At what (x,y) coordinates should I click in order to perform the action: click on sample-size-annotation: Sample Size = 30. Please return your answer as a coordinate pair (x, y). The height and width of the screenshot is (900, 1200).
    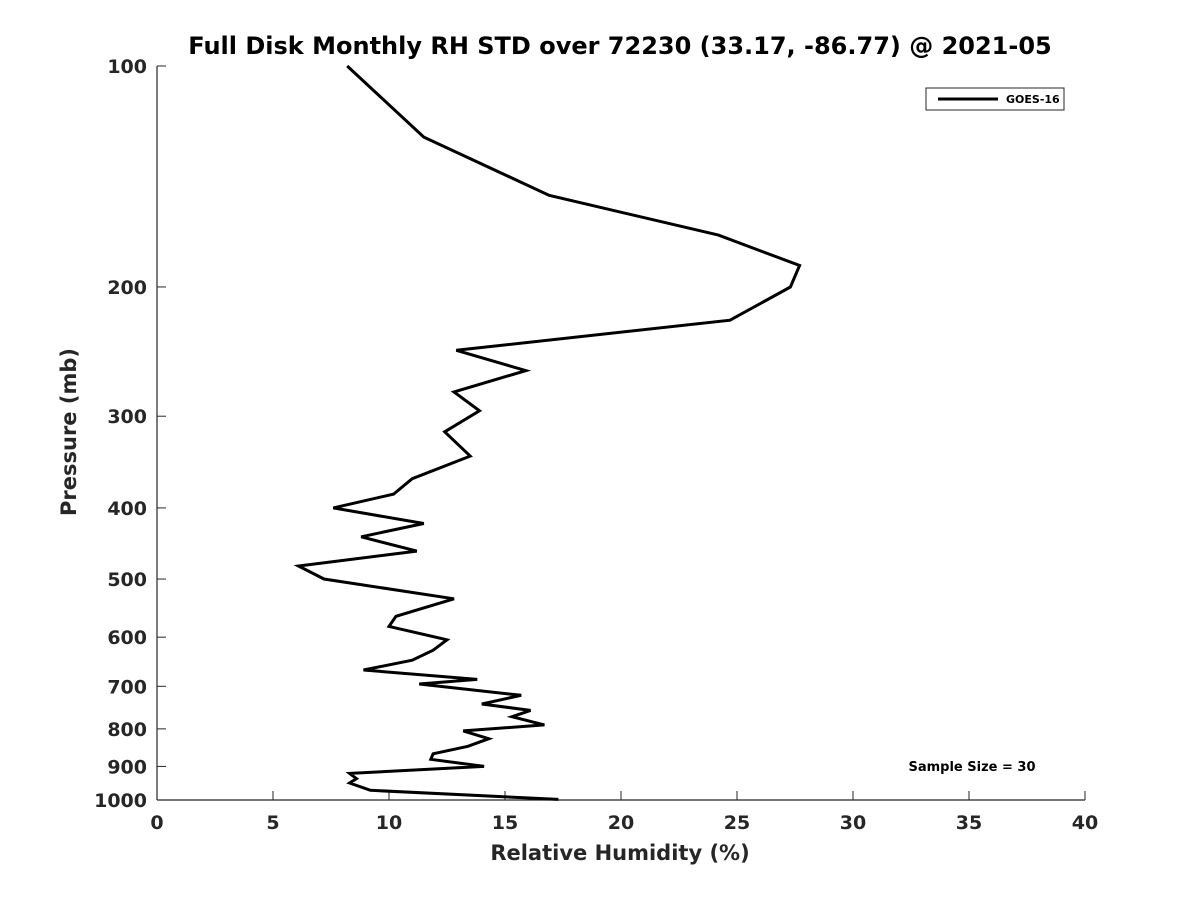
    Looking at the image, I should click on (971, 767).